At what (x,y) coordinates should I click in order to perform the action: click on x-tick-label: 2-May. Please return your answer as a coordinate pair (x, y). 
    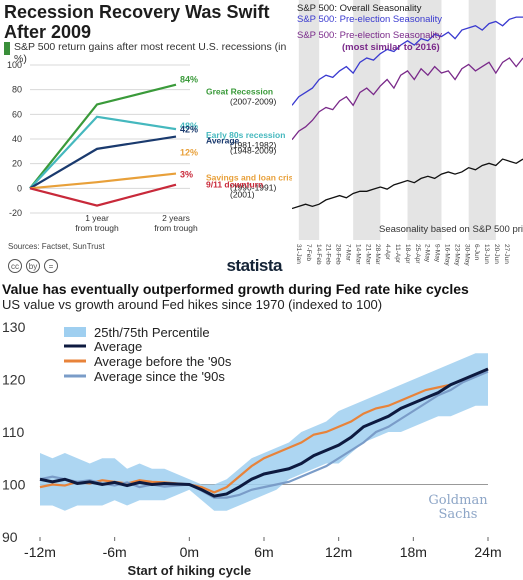
    Looking at the image, I should click on (427, 253).